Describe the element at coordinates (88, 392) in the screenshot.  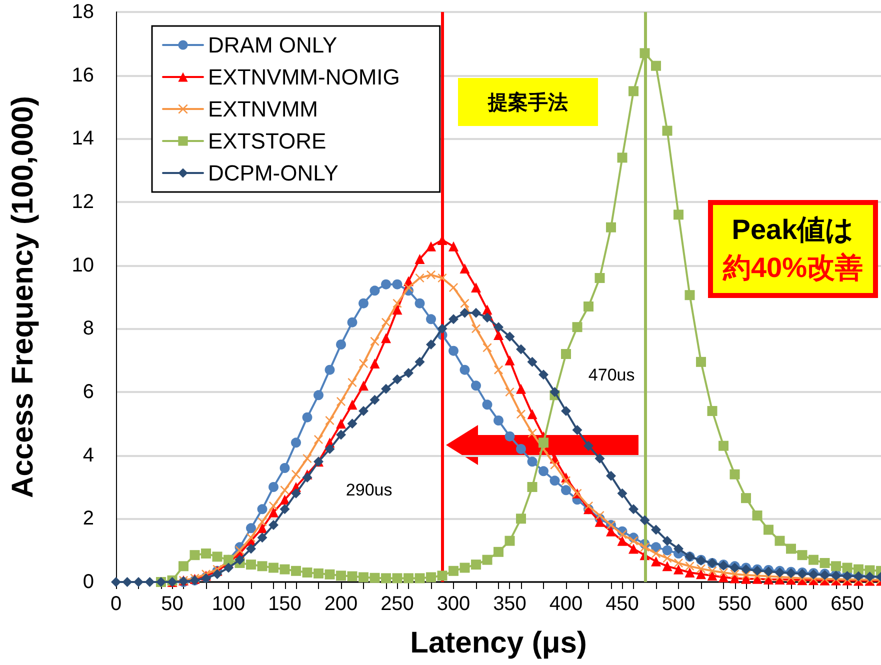
I see `y-tick-label: 6` at that location.